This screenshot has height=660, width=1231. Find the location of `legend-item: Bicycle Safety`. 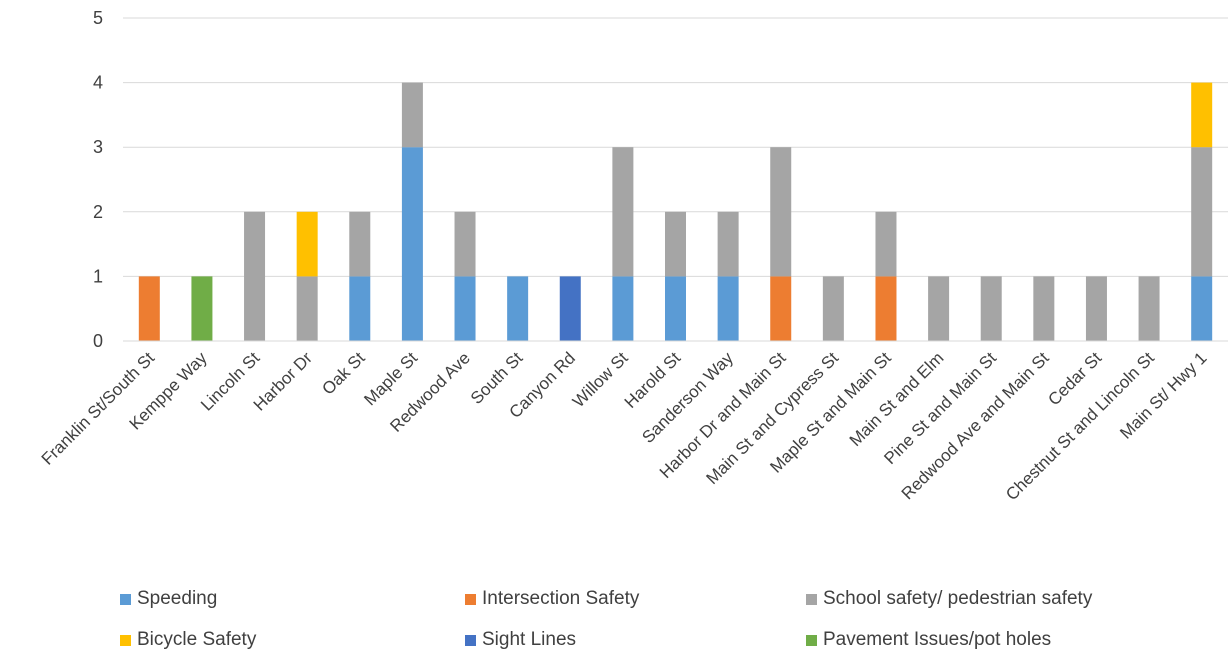

legend-item: Bicycle Safety is located at coordinates (188, 640).